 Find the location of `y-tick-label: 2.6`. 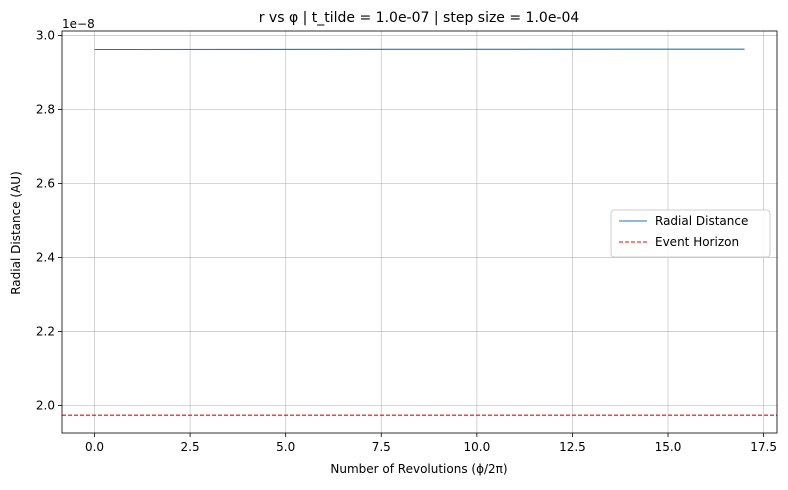

y-tick-label: 2.6 is located at coordinates (45, 184).